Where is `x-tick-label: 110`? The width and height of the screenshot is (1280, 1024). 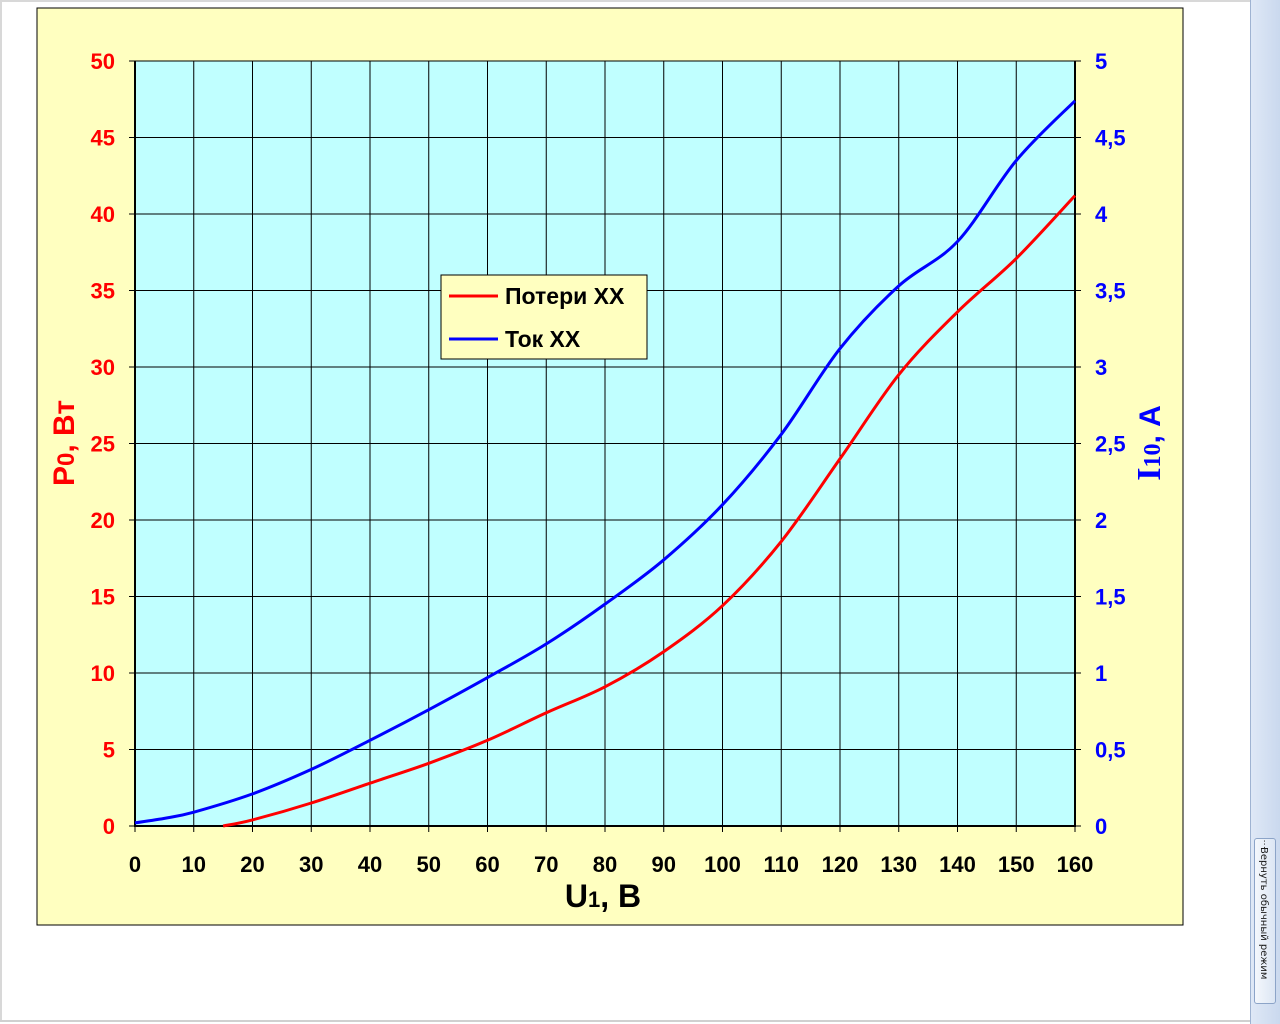 x-tick-label: 110 is located at coordinates (782, 864).